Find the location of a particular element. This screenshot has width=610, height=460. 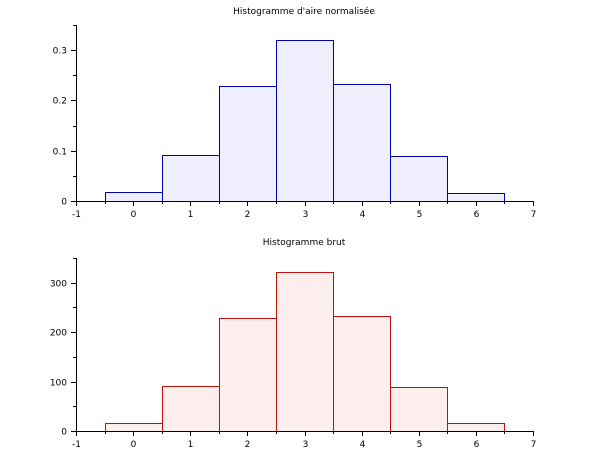

y-tick-label: 0.2 is located at coordinates (60, 102).